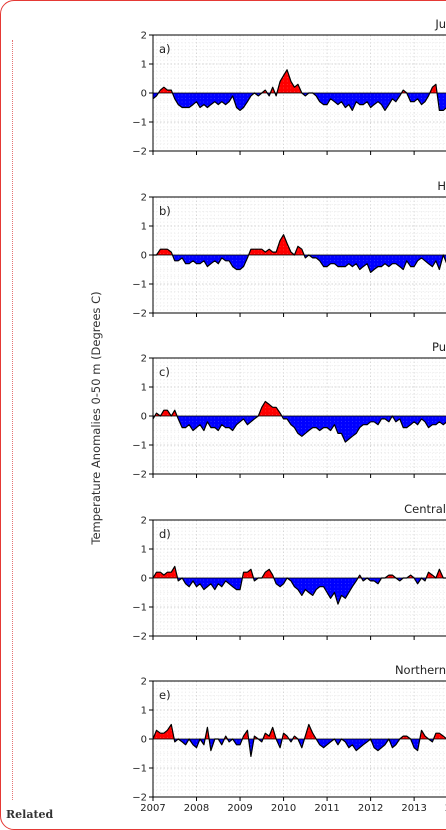 This screenshot has height=830, width=446. What do you see at coordinates (165, 534) in the screenshot?
I see `panel-letter: d)` at bounding box center [165, 534].